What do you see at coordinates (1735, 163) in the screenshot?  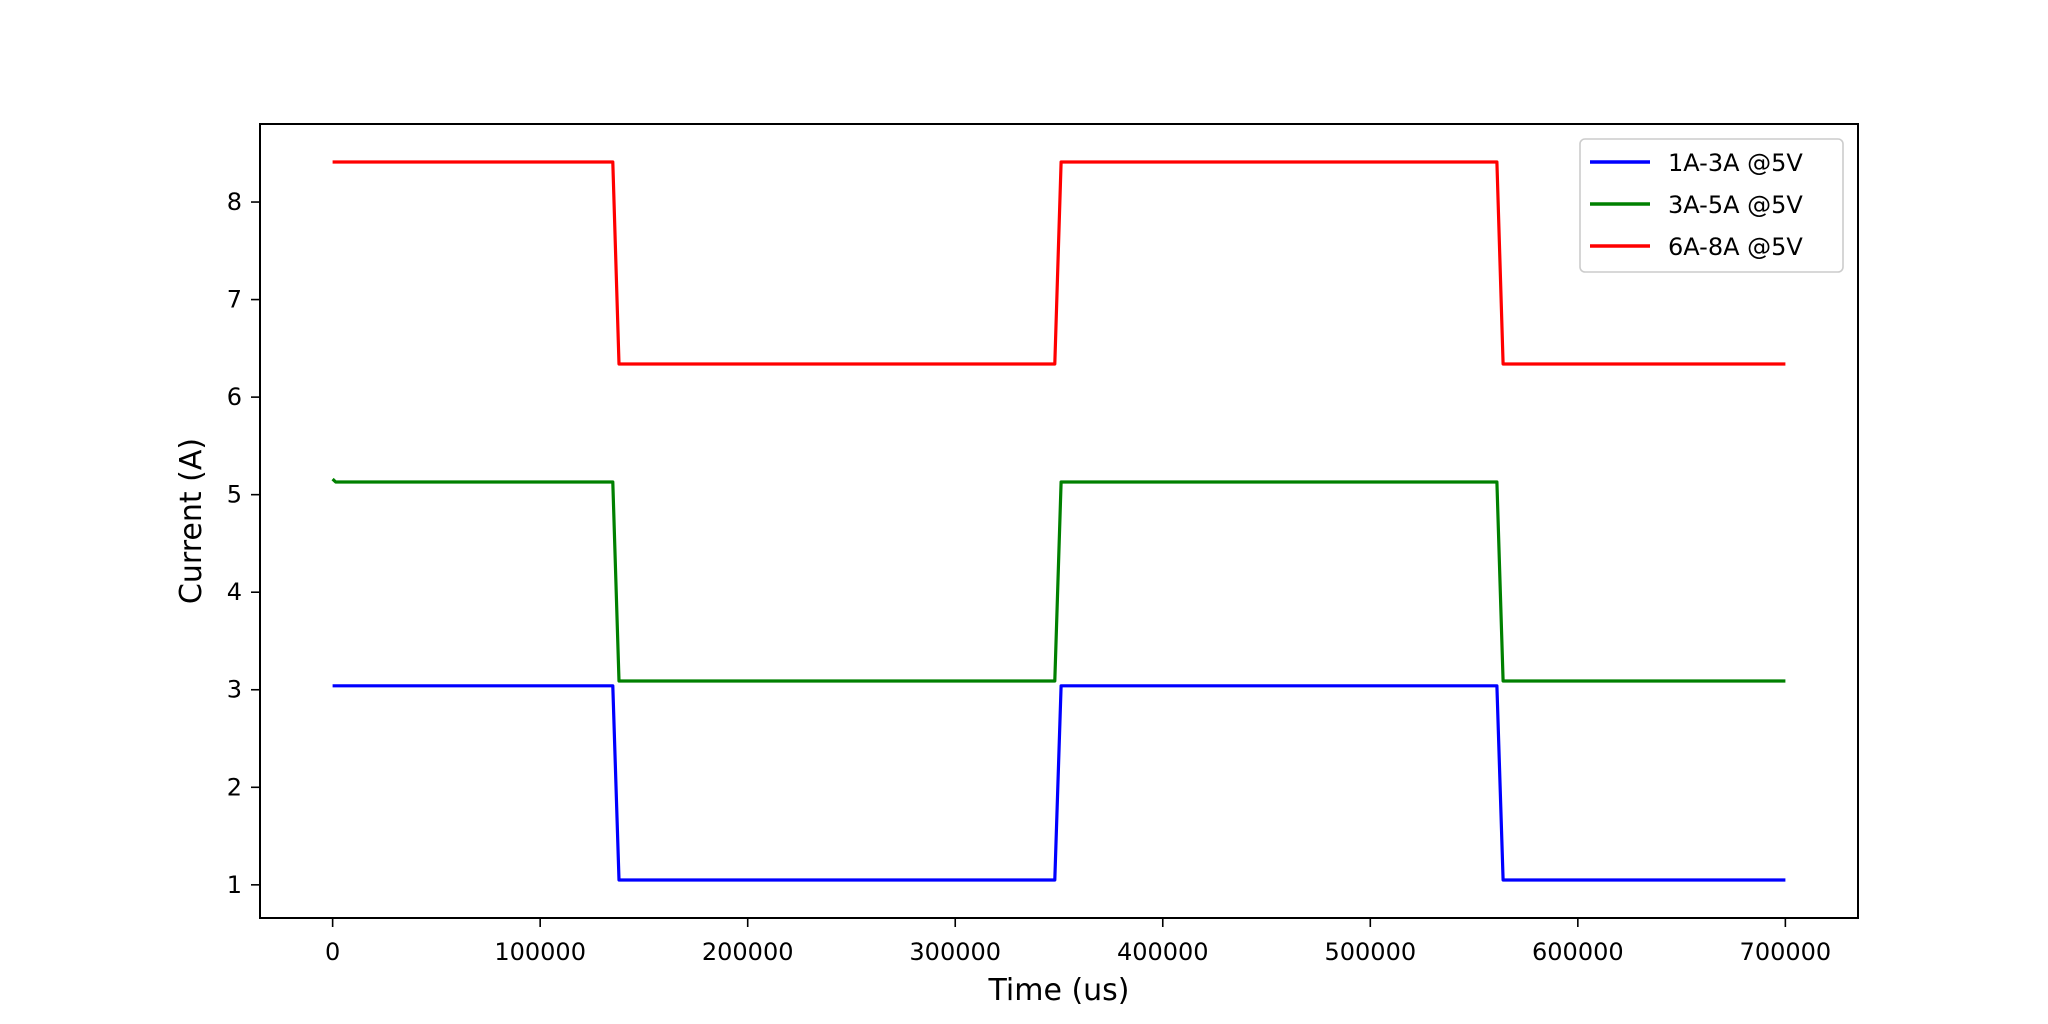 I see `legend-label-1: 1A-3A @5V` at bounding box center [1735, 163].